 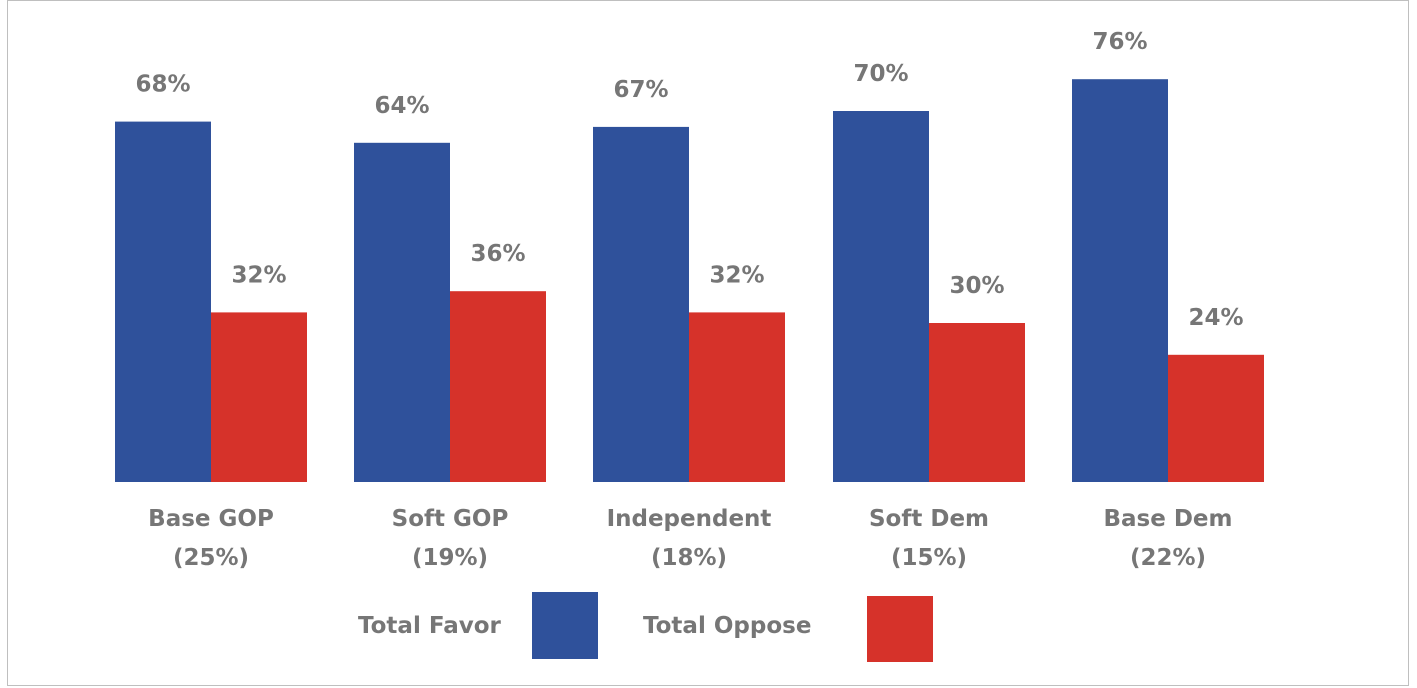 What do you see at coordinates (1119, 42) in the screenshot?
I see `value-label-total-favor-base-dem: 76%` at bounding box center [1119, 42].